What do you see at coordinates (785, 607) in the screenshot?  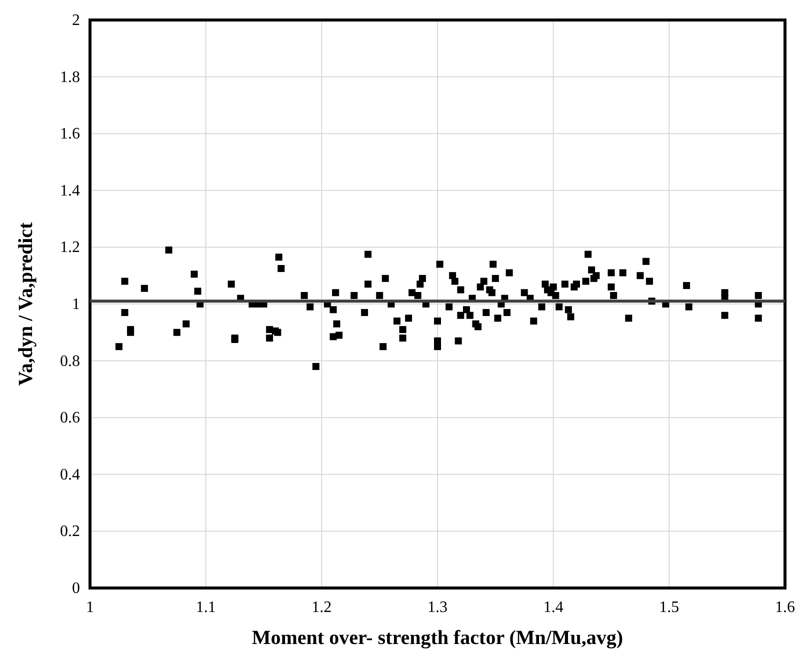 I see `x-tick-label: 1.6` at bounding box center [785, 607].